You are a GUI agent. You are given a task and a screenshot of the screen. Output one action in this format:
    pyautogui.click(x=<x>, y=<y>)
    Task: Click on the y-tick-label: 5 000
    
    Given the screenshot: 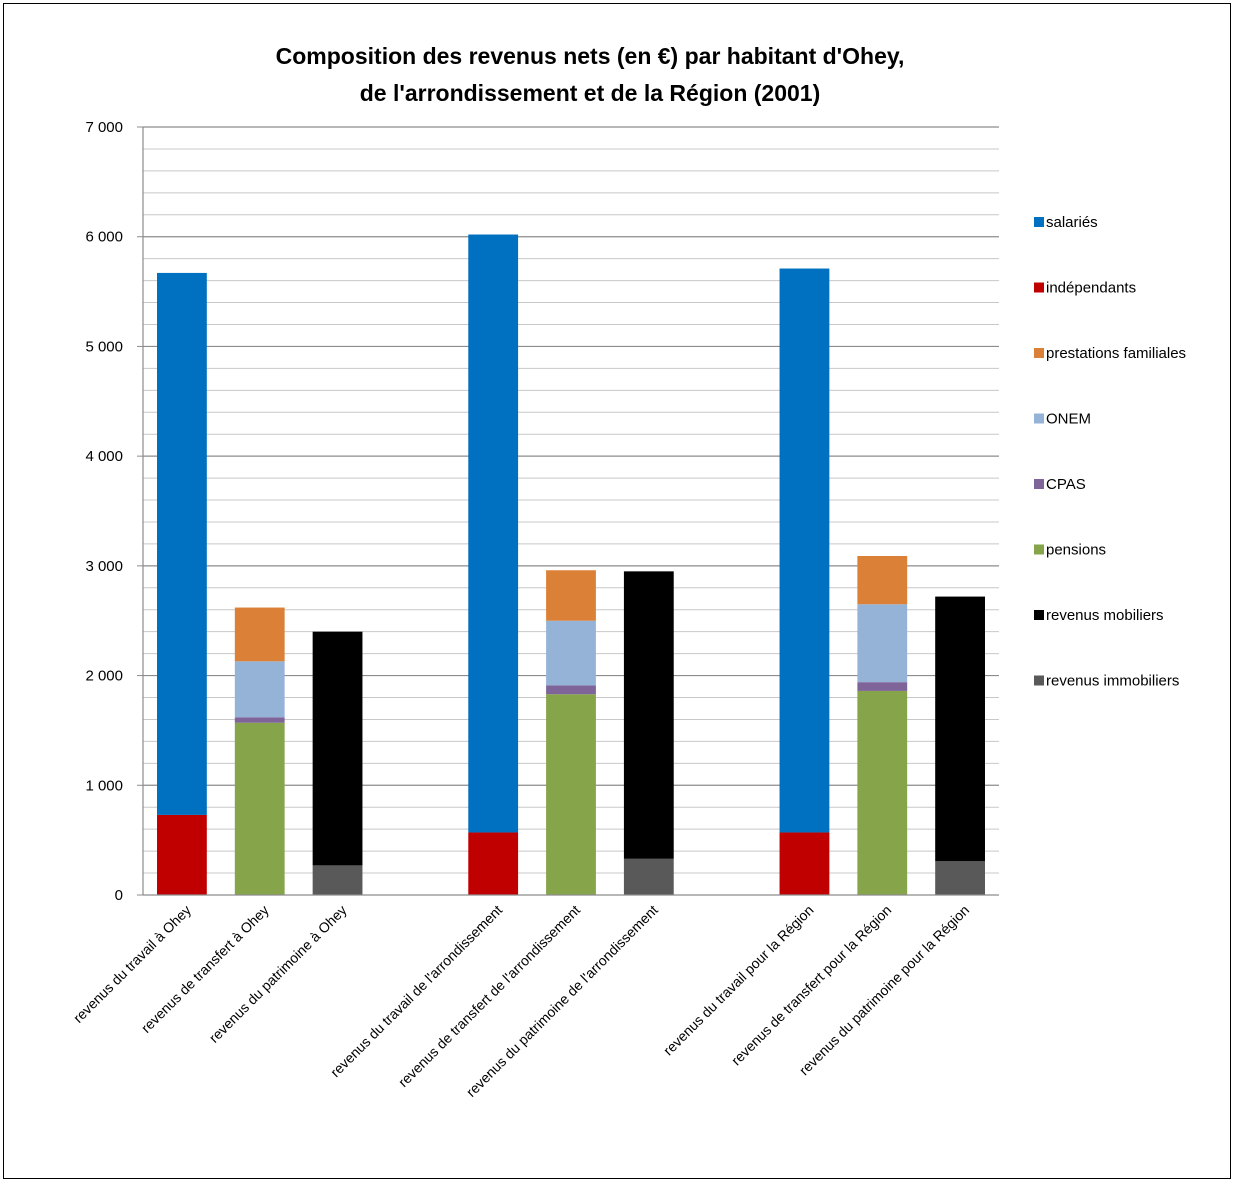 What is the action you would take?
    pyautogui.click(x=104, y=346)
    